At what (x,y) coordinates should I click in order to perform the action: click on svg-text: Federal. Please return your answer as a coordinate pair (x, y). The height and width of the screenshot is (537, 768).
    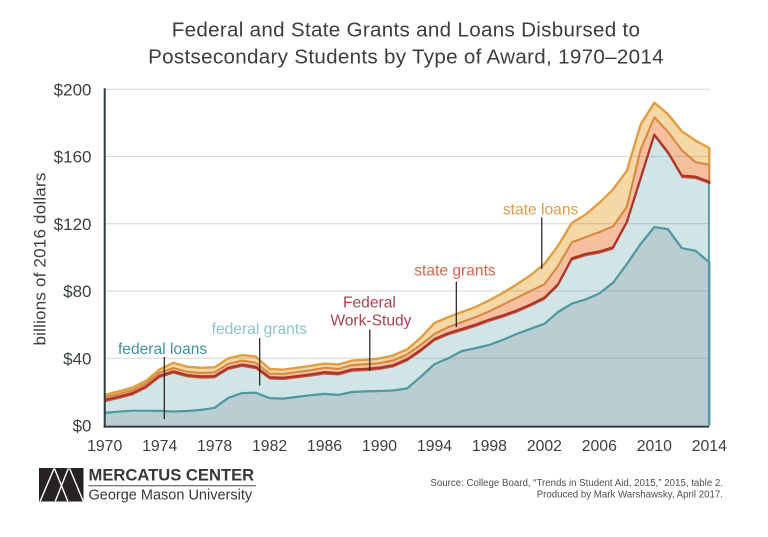
    Looking at the image, I should click on (369, 303).